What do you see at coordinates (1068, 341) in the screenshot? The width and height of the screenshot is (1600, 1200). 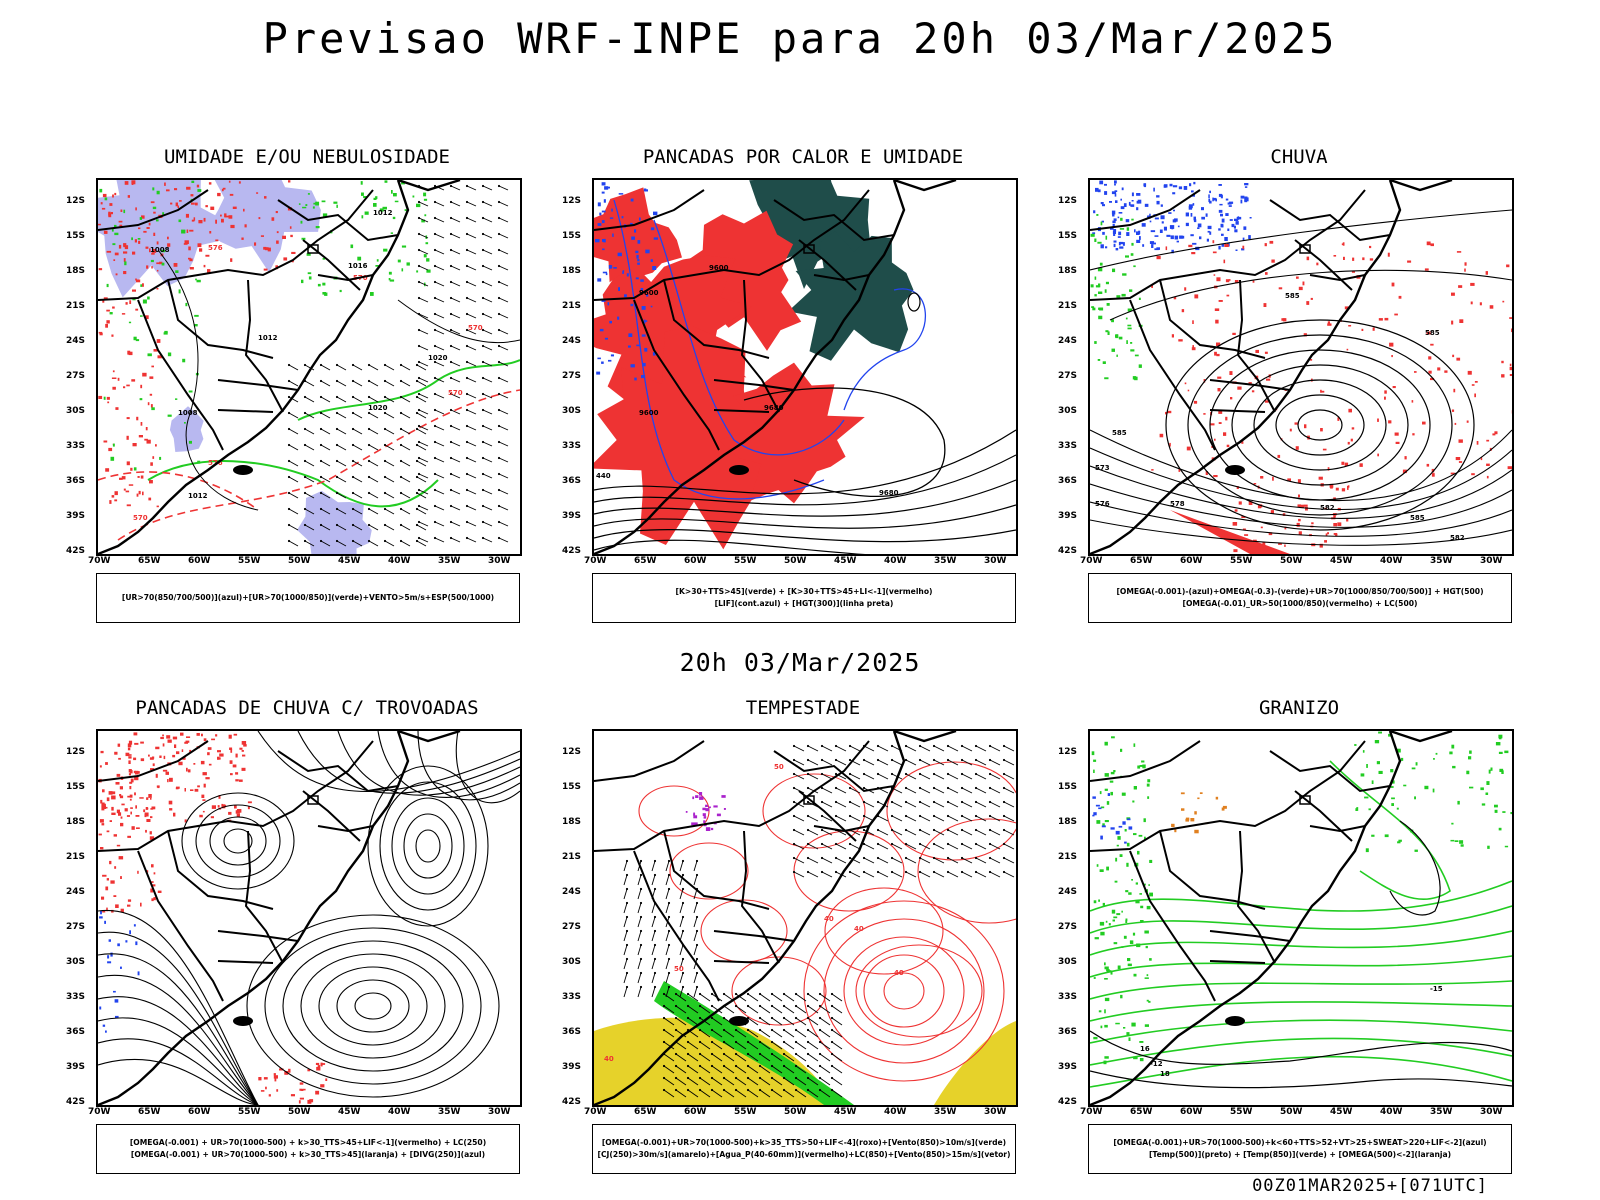 I see `lat-tick-label: 24S` at bounding box center [1068, 341].